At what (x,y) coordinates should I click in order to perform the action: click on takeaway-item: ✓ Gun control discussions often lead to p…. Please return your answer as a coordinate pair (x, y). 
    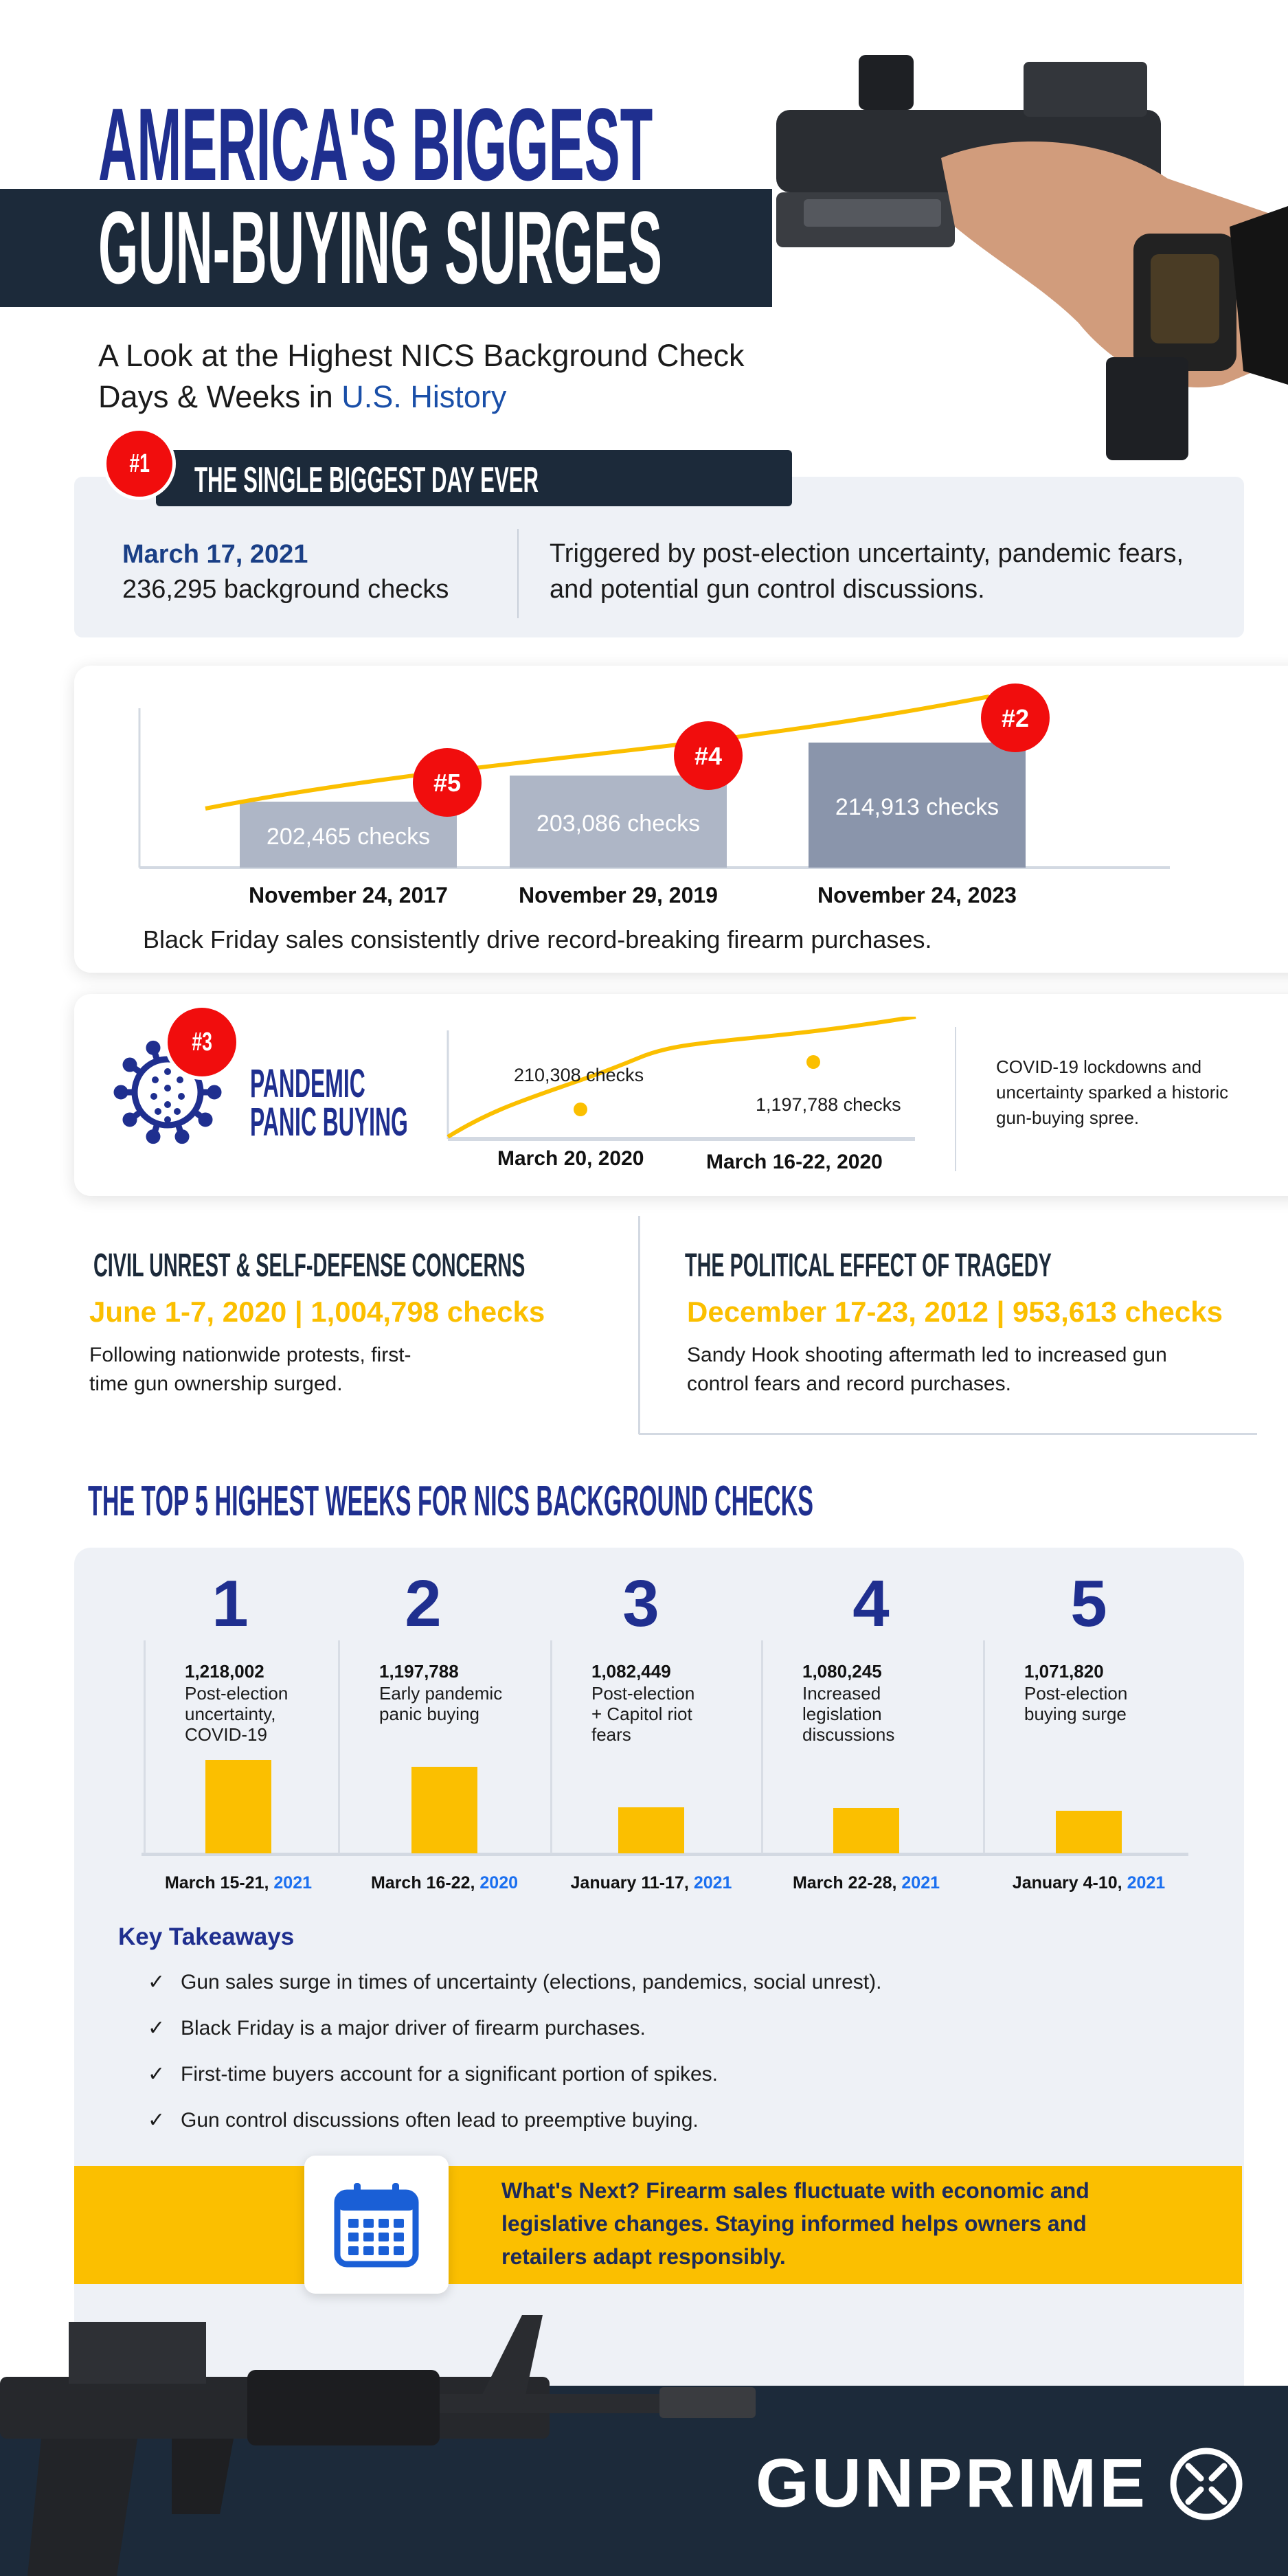
    Looking at the image, I should click on (423, 2120).